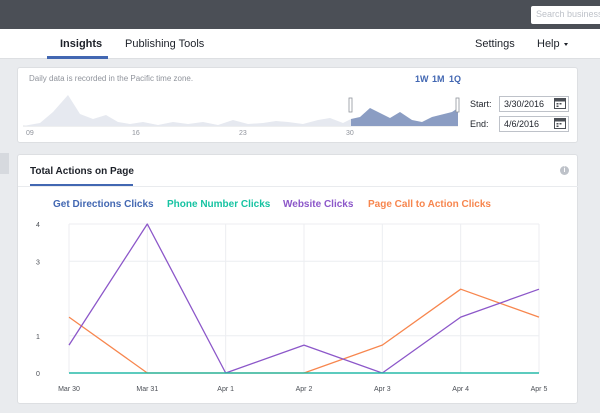 The width and height of the screenshot is (600, 413). What do you see at coordinates (495, 44) in the screenshot?
I see `settings-link: Settings` at bounding box center [495, 44].